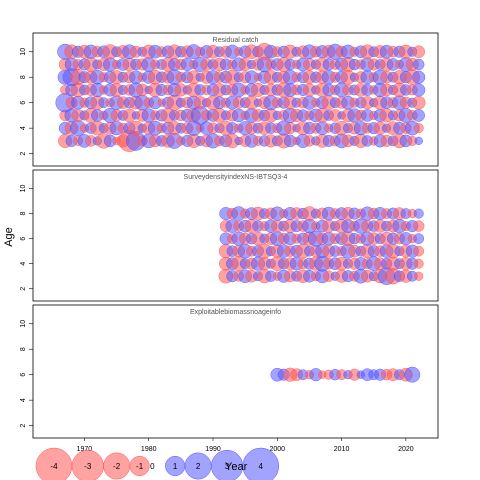 This screenshot has width=480, height=480. I want to click on legend-label: -2, so click(117, 466).